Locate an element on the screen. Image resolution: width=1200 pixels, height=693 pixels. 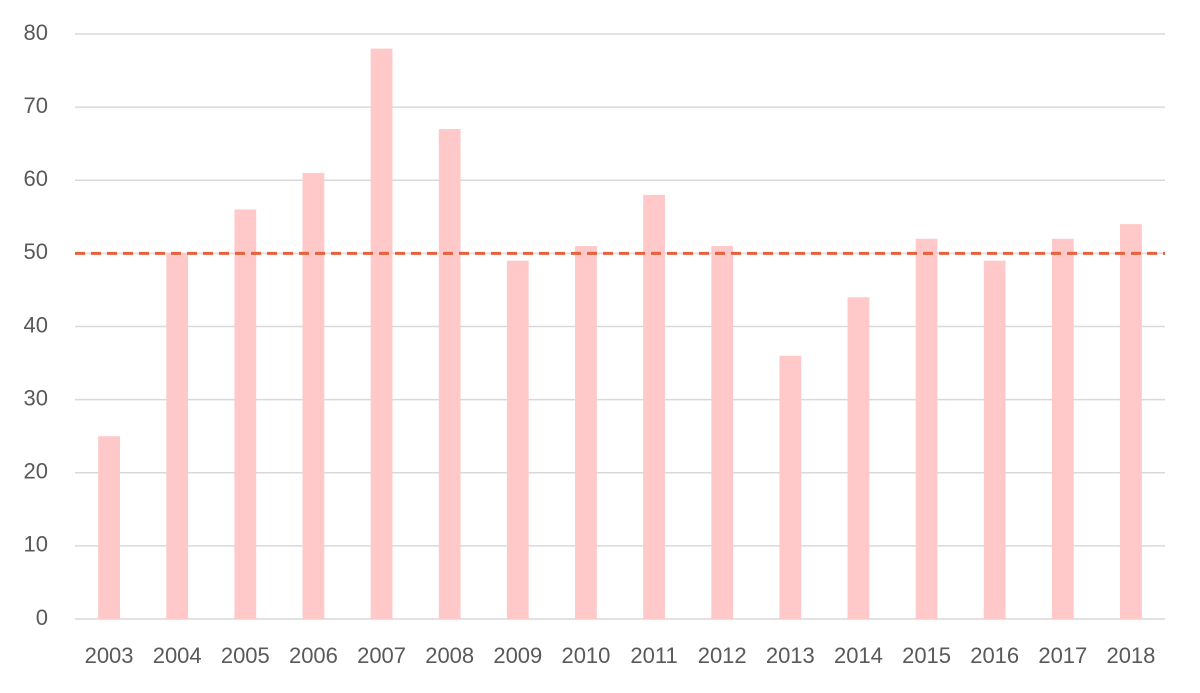
y-tick-label: 70 is located at coordinates (36, 105).